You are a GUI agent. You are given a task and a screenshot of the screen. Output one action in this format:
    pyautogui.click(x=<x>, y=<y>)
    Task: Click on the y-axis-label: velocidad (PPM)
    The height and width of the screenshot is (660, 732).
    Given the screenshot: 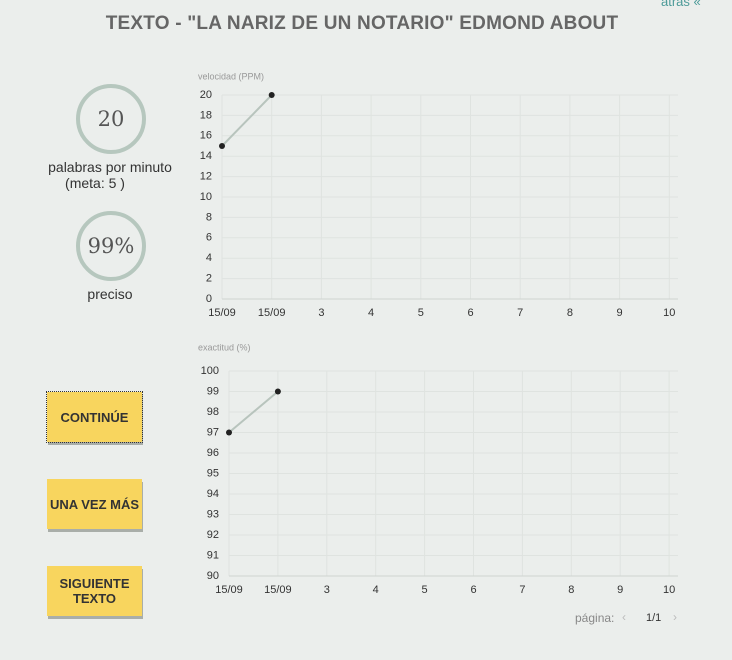 What is the action you would take?
    pyautogui.click(x=231, y=76)
    